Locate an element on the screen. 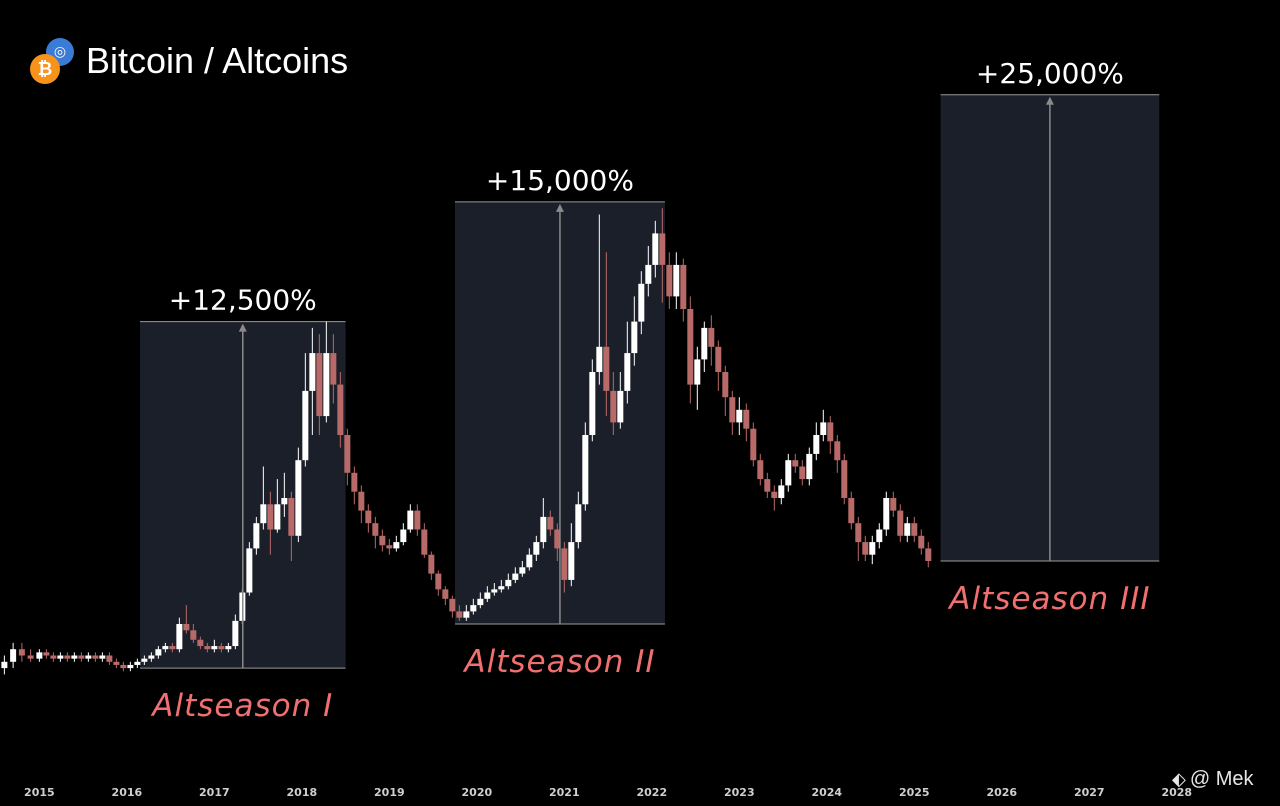 The width and height of the screenshot is (1280, 806). gain-label-2: +15,000% is located at coordinates (560, 180).